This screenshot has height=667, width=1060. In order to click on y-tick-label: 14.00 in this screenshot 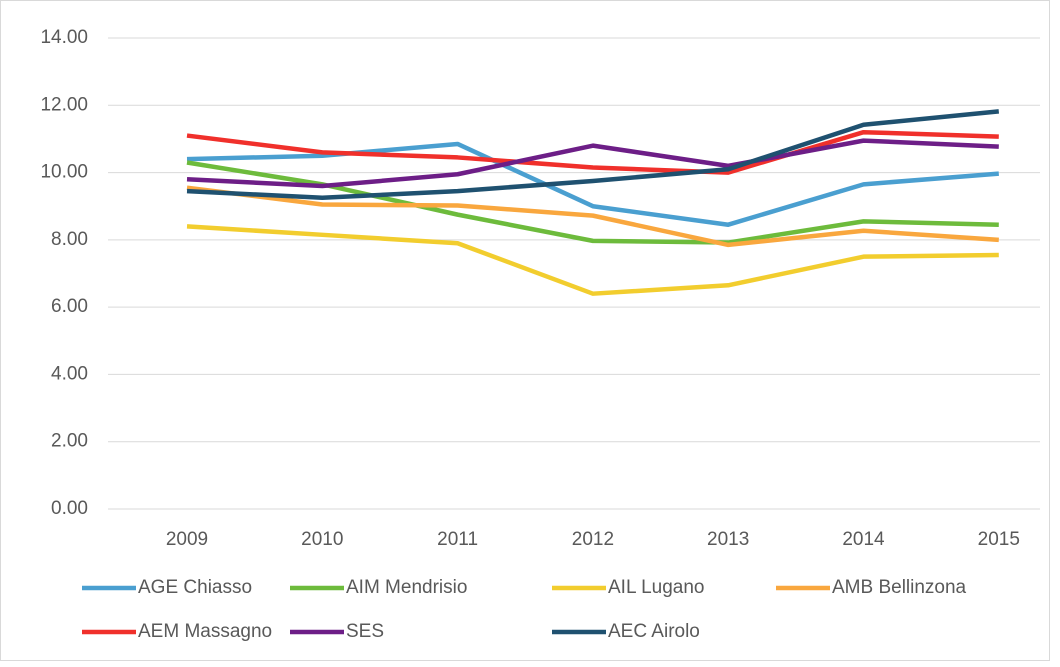, I will do `click(64, 37)`.